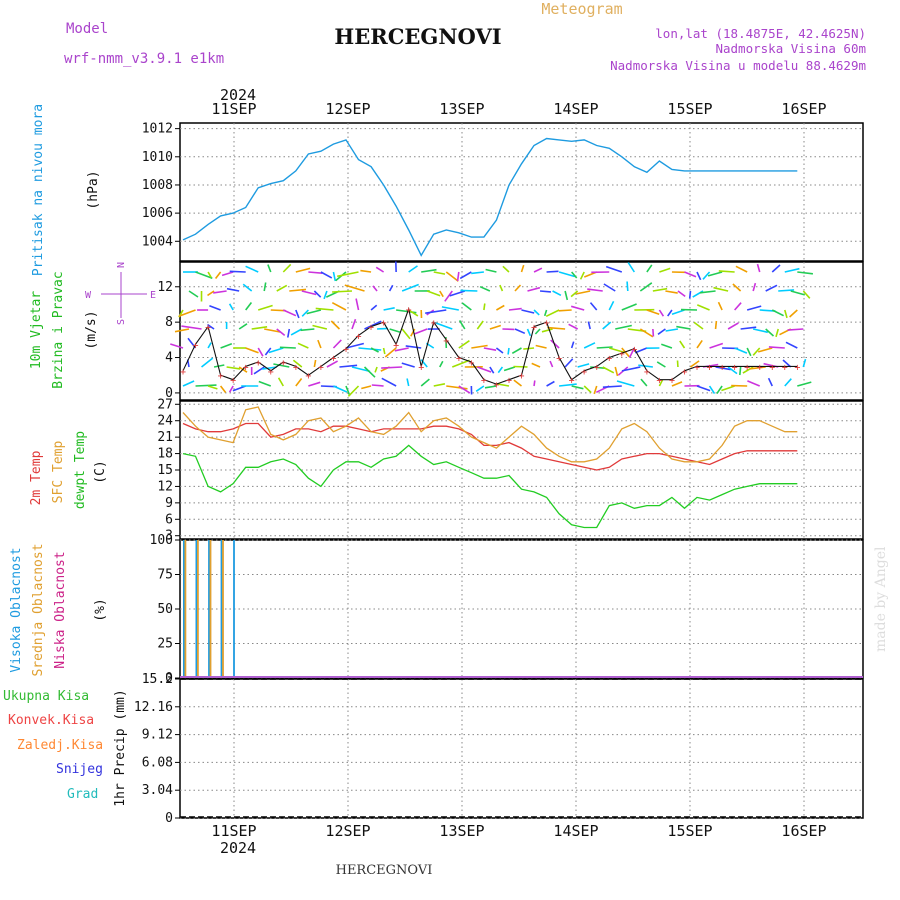  What do you see at coordinates (157, 679) in the screenshot?
I see `precip-ytick-label: 15.2` at bounding box center [157, 679].